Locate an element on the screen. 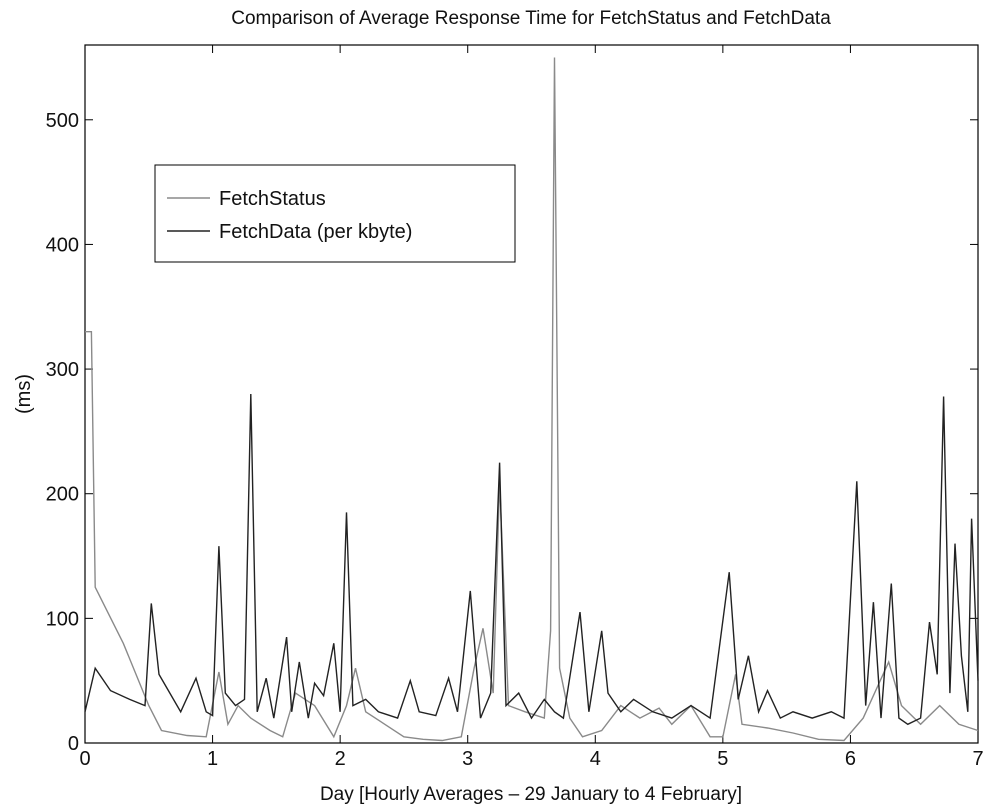 Image resolution: width=987 pixels, height=811 pixels. x-tick-label: 0 is located at coordinates (84, 759).